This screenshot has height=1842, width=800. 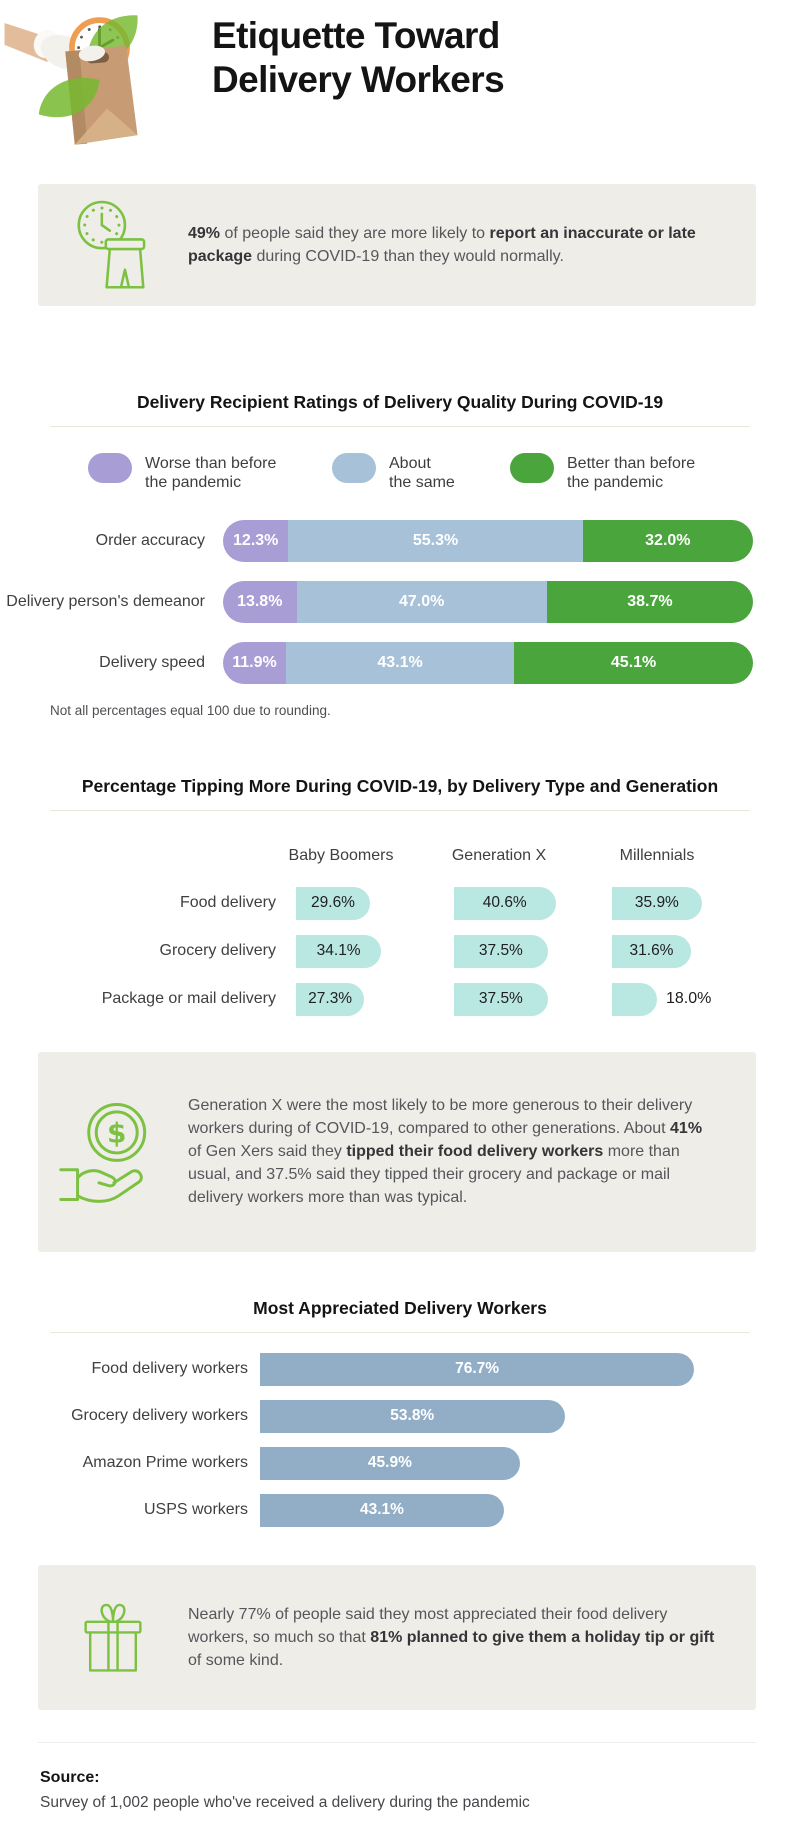 I want to click on header: Etiquette Toward Delivery Workers, so click(x=400, y=80).